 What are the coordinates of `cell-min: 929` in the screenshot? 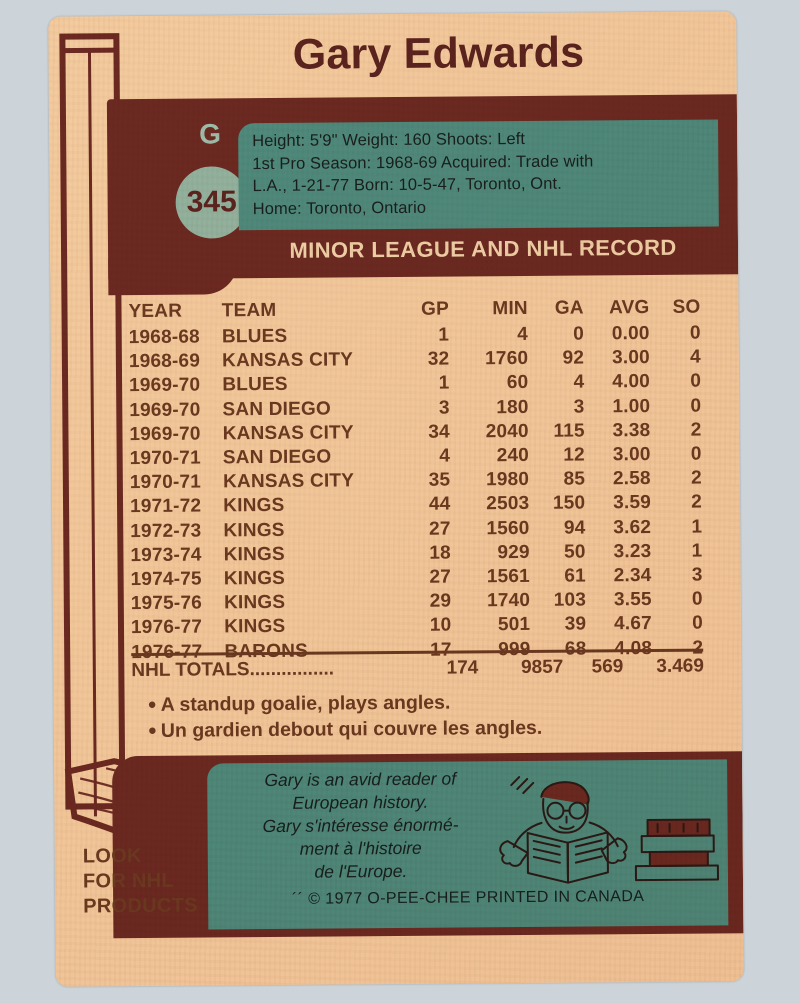 It's located at (513, 552).